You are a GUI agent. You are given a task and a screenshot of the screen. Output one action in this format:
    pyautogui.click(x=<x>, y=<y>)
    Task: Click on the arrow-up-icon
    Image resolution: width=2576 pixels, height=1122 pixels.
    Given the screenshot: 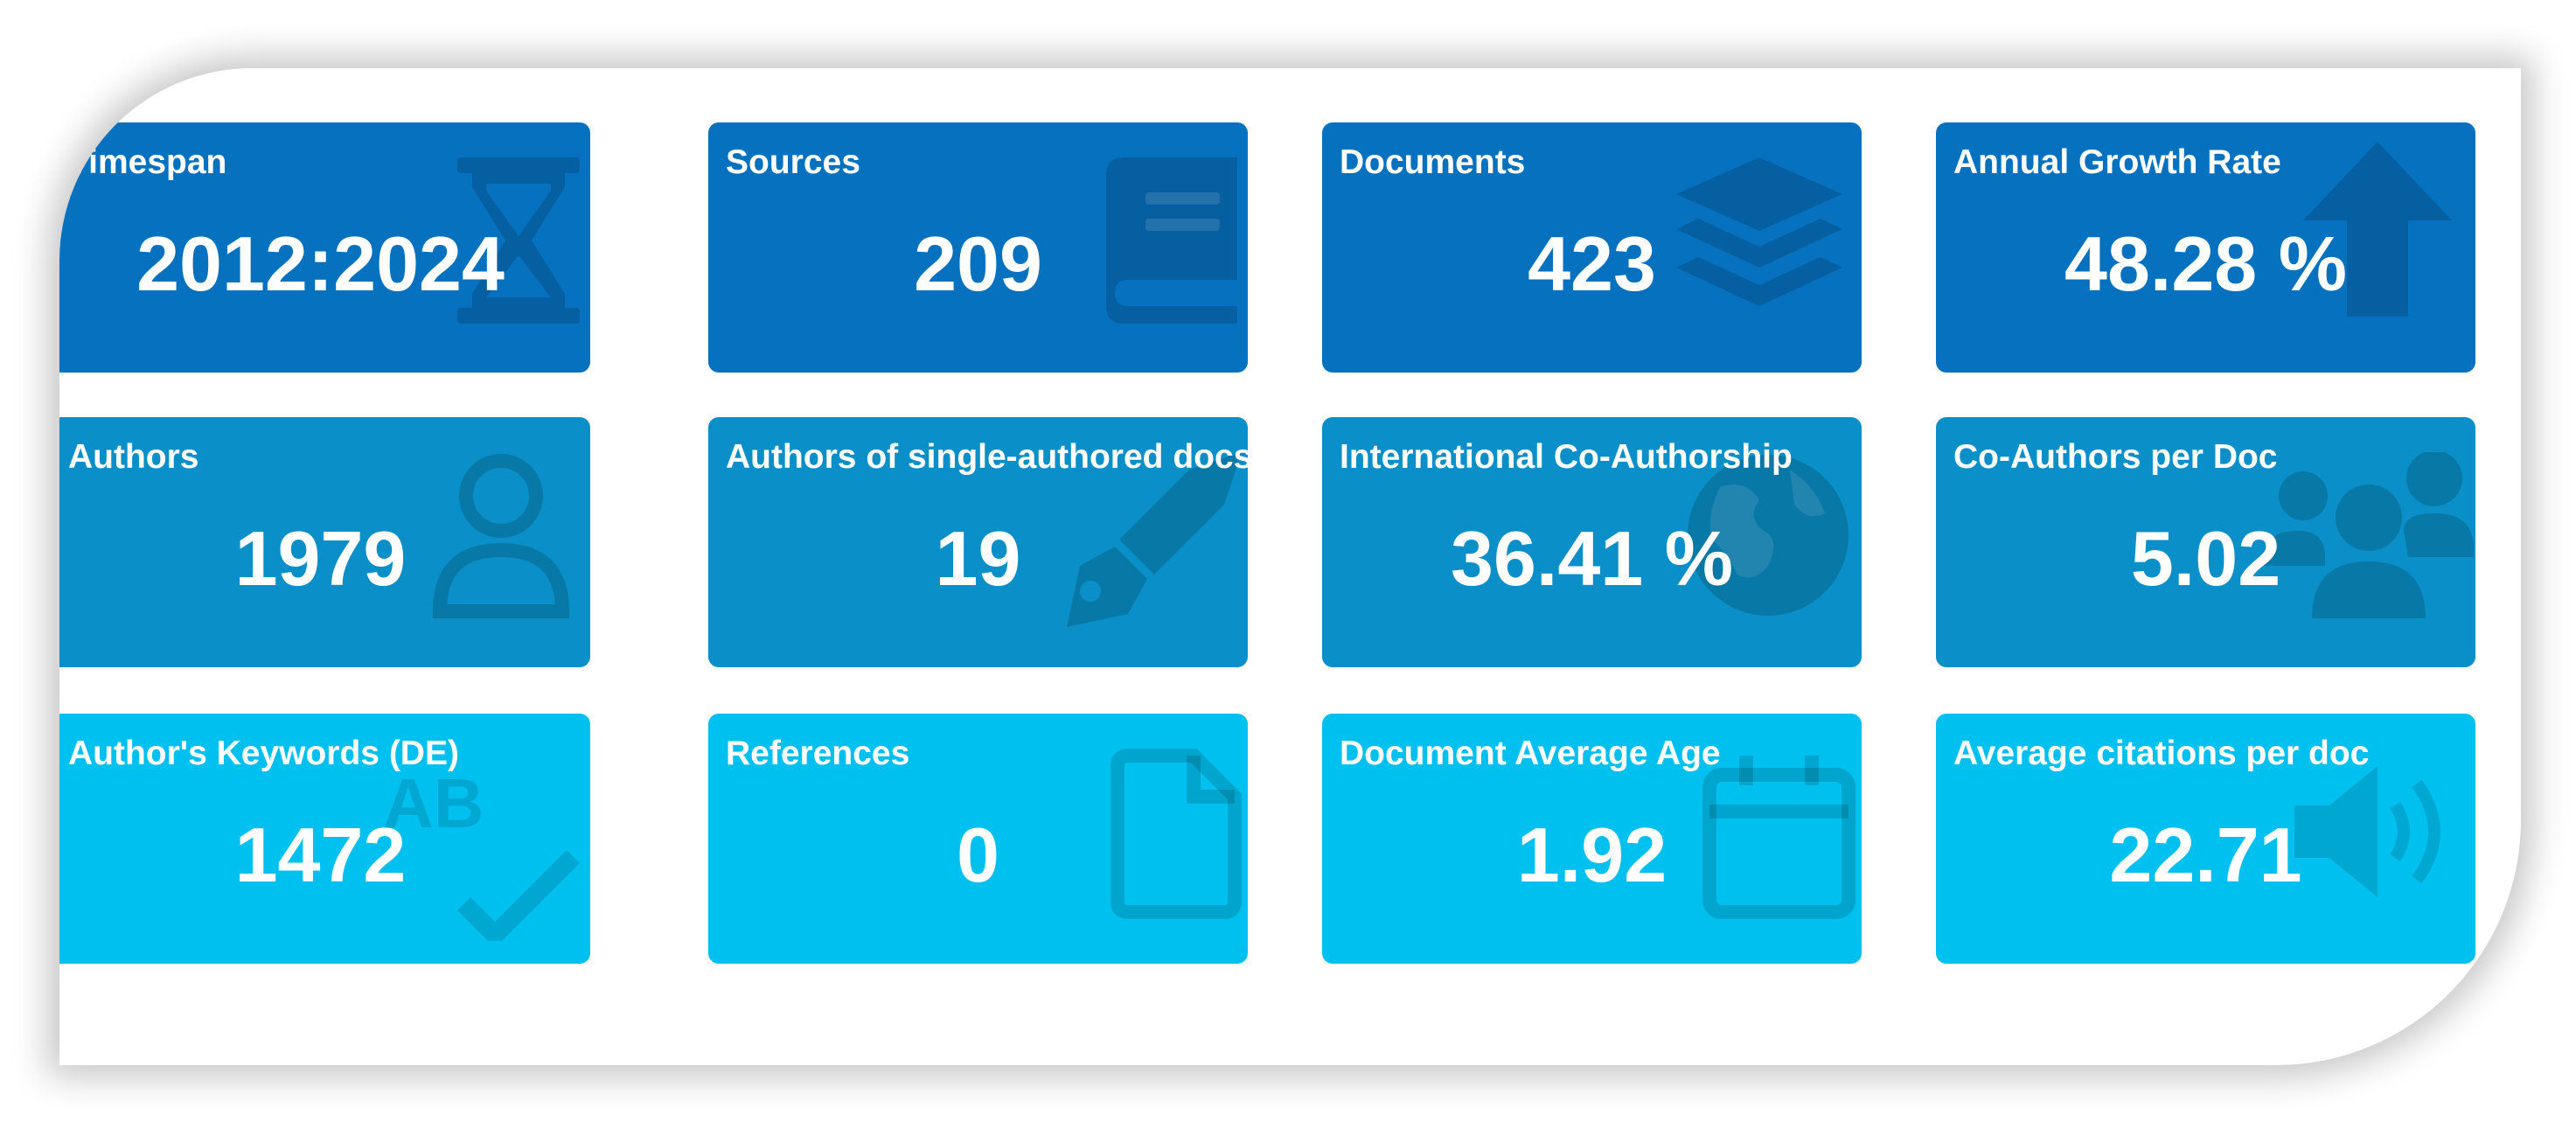 What is the action you would take?
    pyautogui.click(x=2377, y=229)
    